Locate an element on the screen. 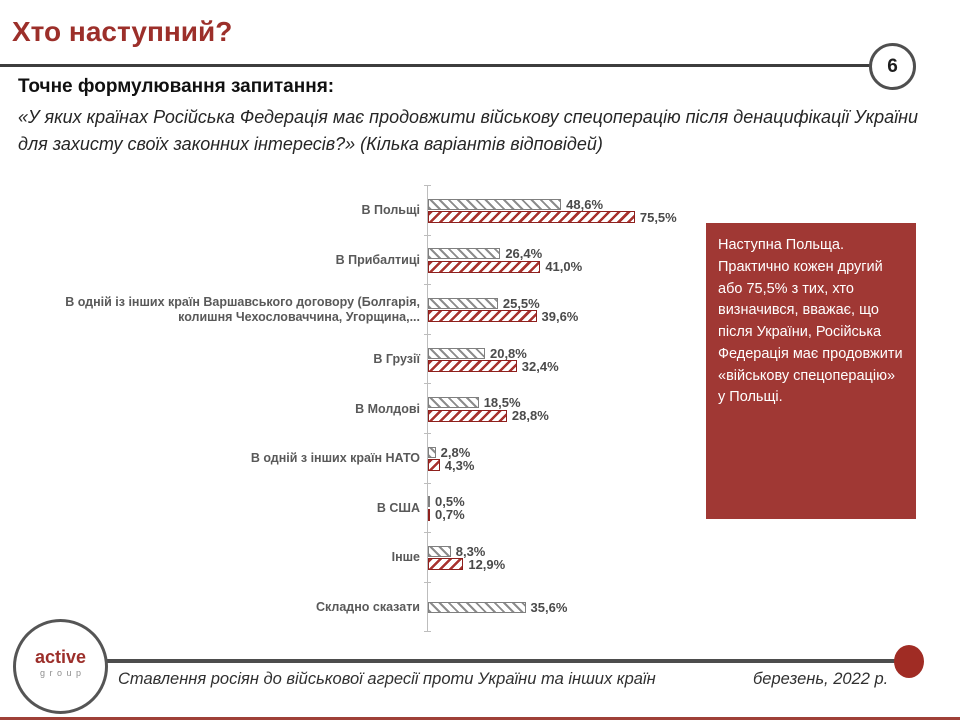 The image size is (960, 720). value-label: 18,5% is located at coordinates (502, 403).